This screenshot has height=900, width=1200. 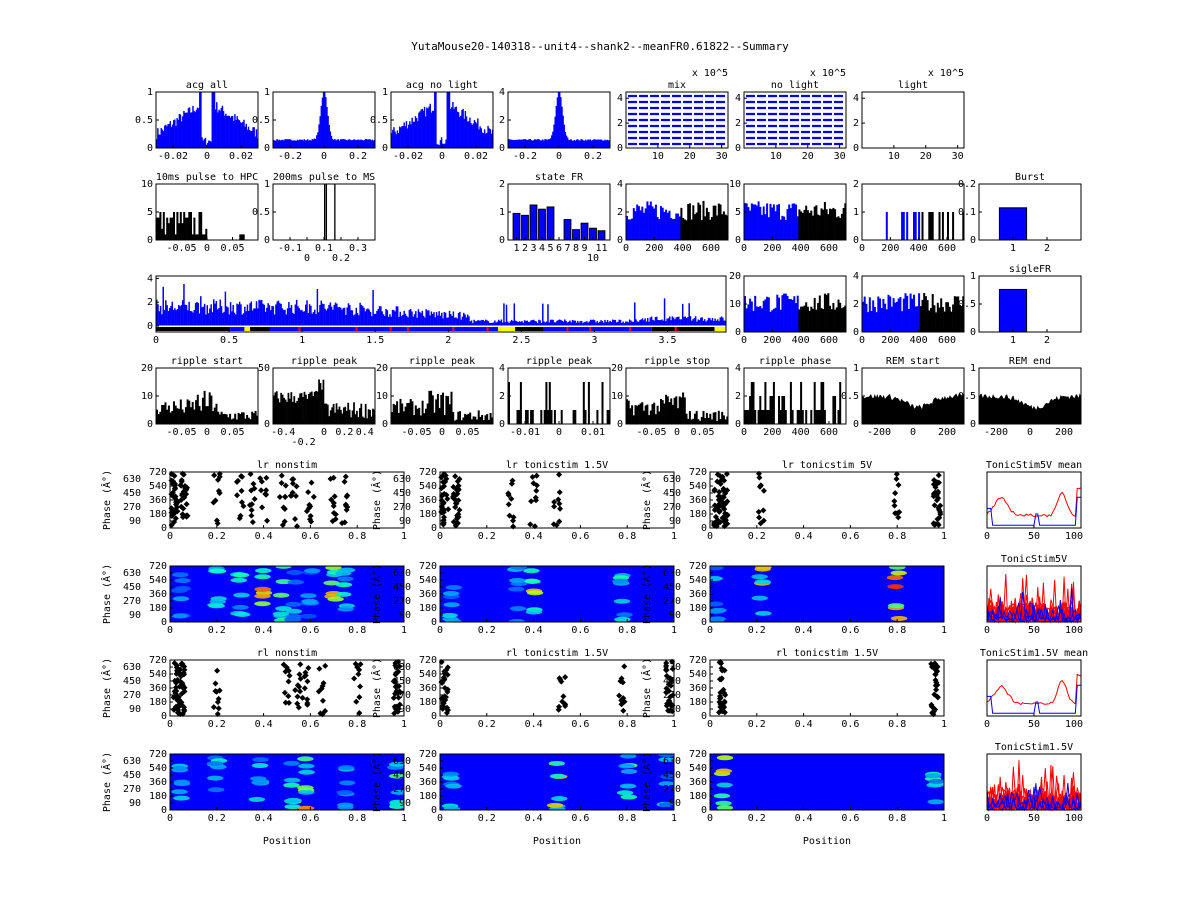 I want to click on bar-acg_all, so click(x=177, y=133).